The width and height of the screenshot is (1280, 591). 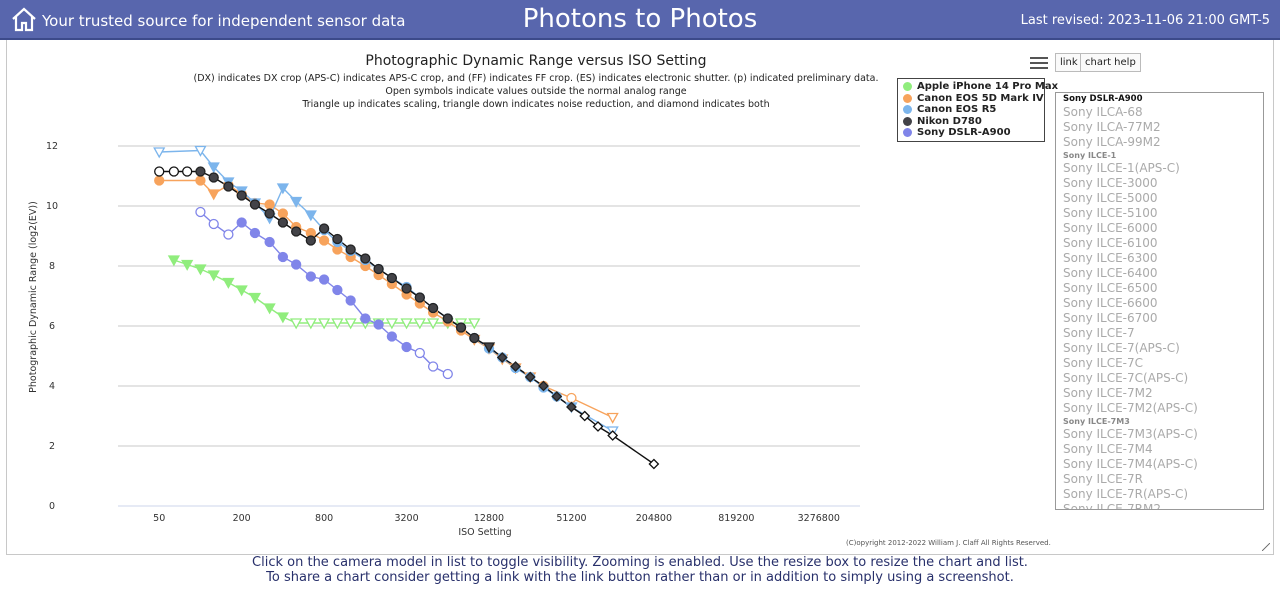 I want to click on camera-list-item: Sony ILCE-7, so click(x=1099, y=333).